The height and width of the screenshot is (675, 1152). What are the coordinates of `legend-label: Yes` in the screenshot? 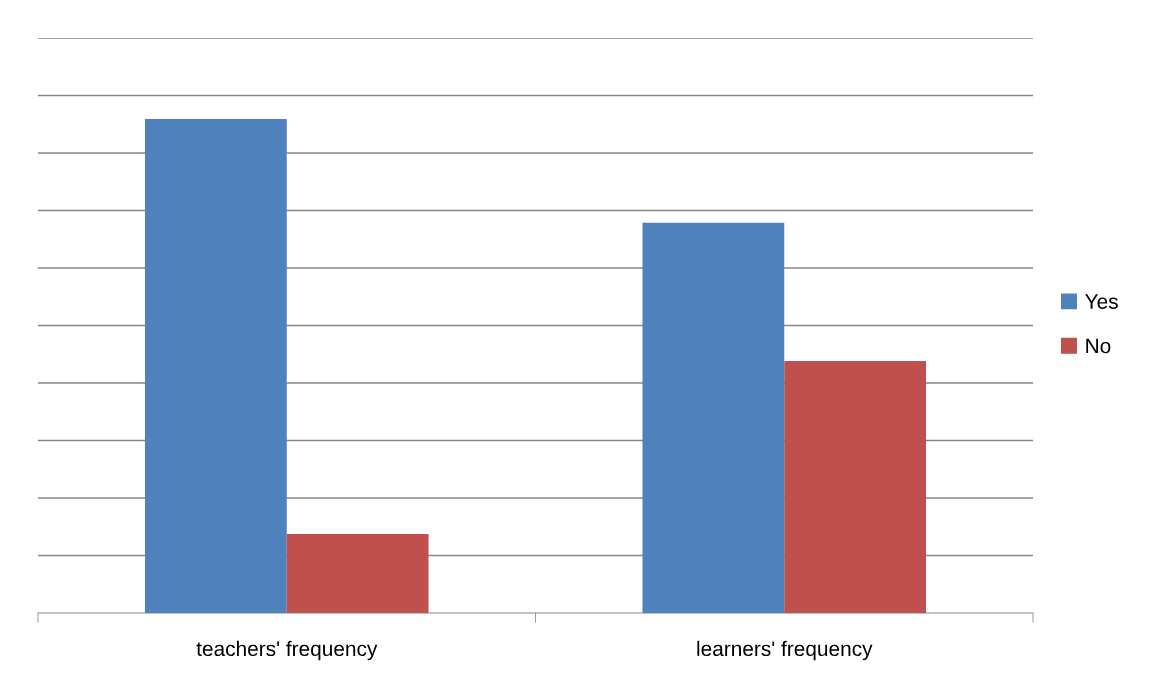 It's located at (1101, 301).